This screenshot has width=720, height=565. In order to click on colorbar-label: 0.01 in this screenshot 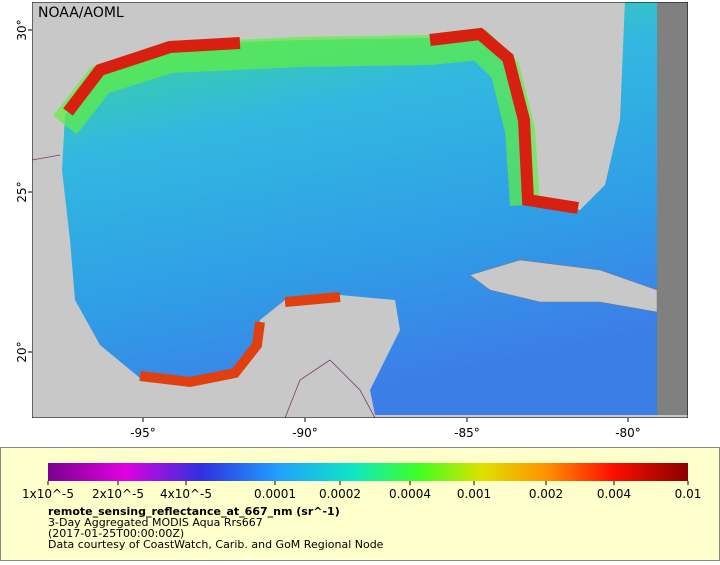, I will do `click(688, 494)`.